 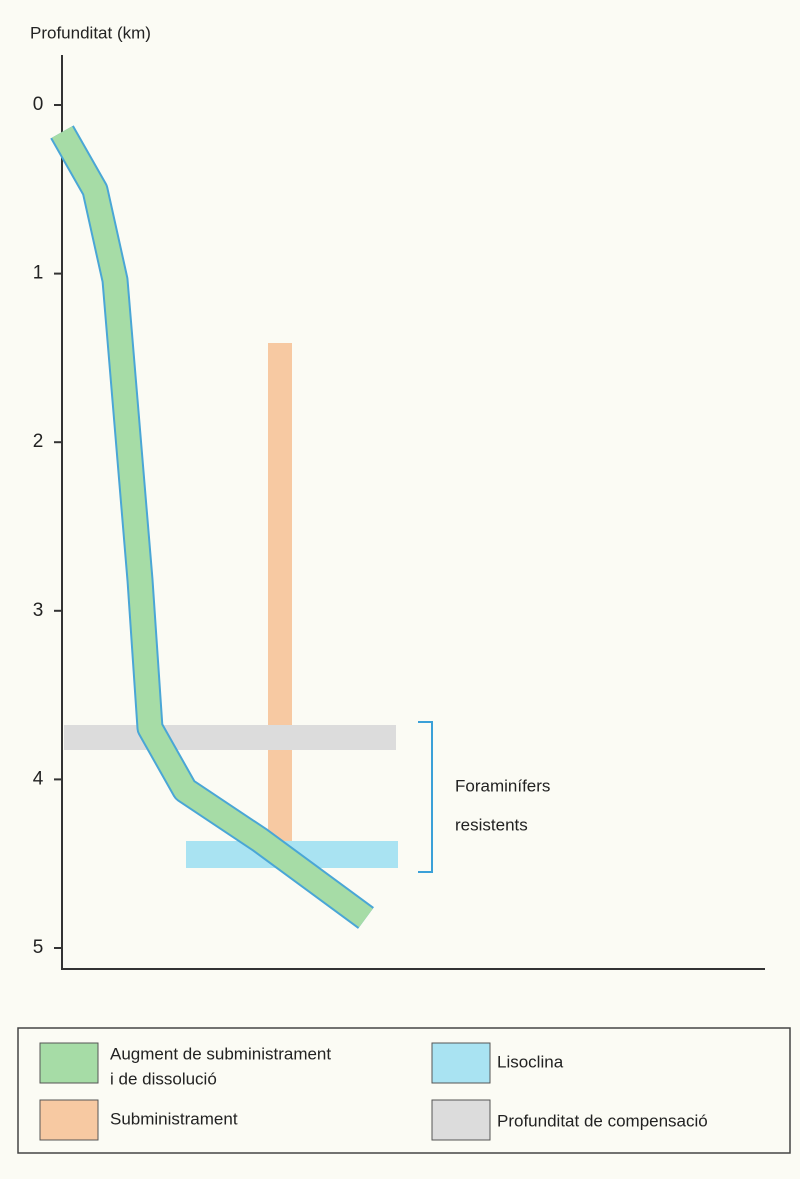 I want to click on legend-label: i de dissolució, so click(x=163, y=1078).